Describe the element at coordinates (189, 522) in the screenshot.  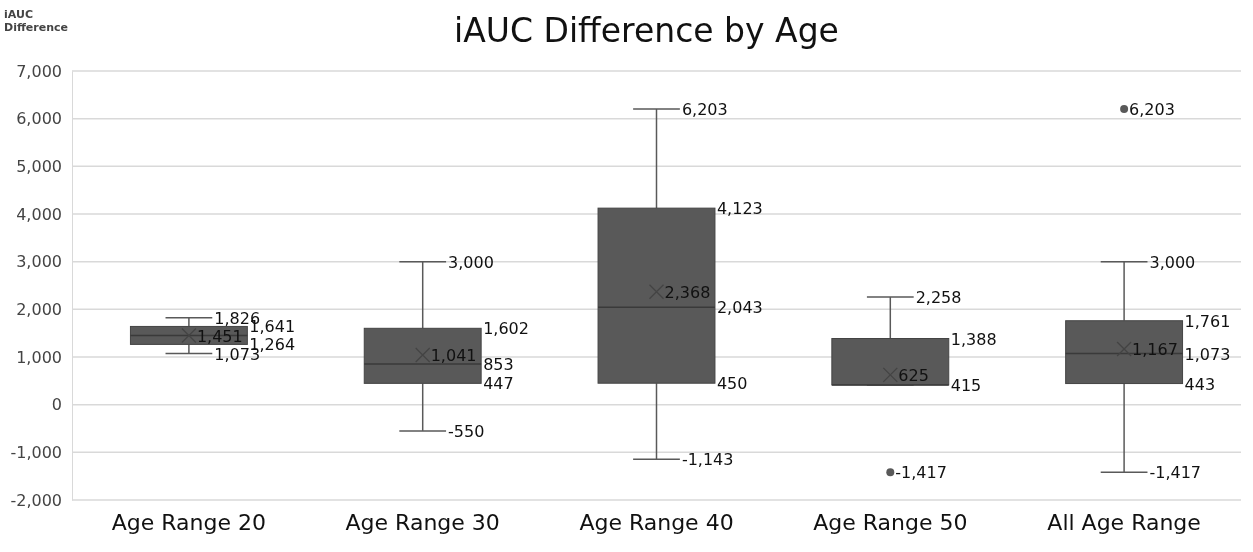
I see `x-tick-label: Age Range 20` at that location.